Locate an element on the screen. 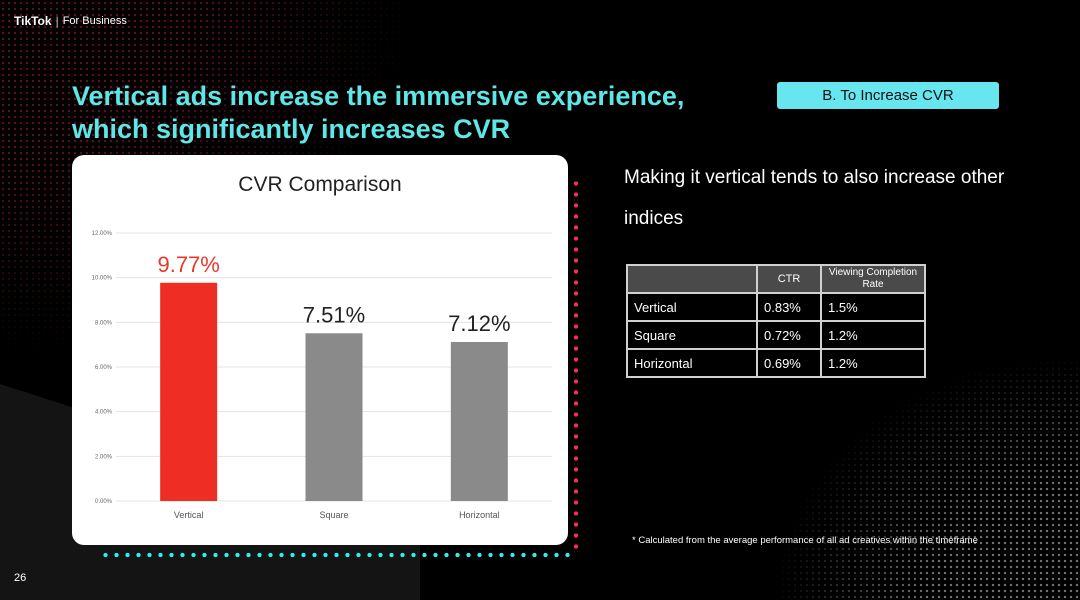 The image size is (1080, 600). data-label: 7.51% is located at coordinates (334, 314).